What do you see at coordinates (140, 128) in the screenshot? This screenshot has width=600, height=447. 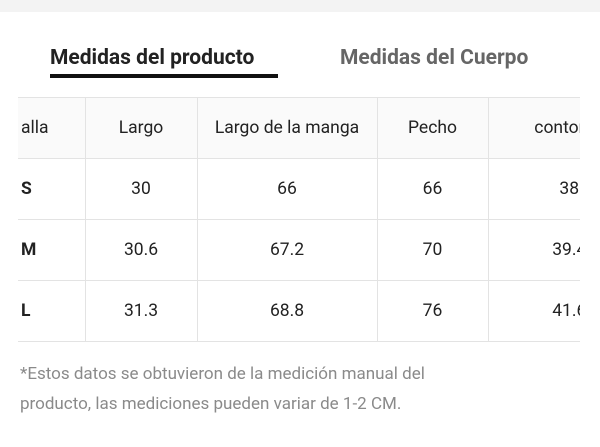 I see `header-cell: Largo` at bounding box center [140, 128].